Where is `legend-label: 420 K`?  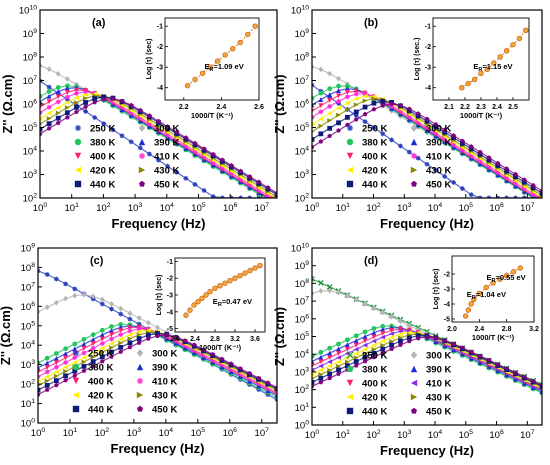 legend-label: 420 K is located at coordinates (100, 396).